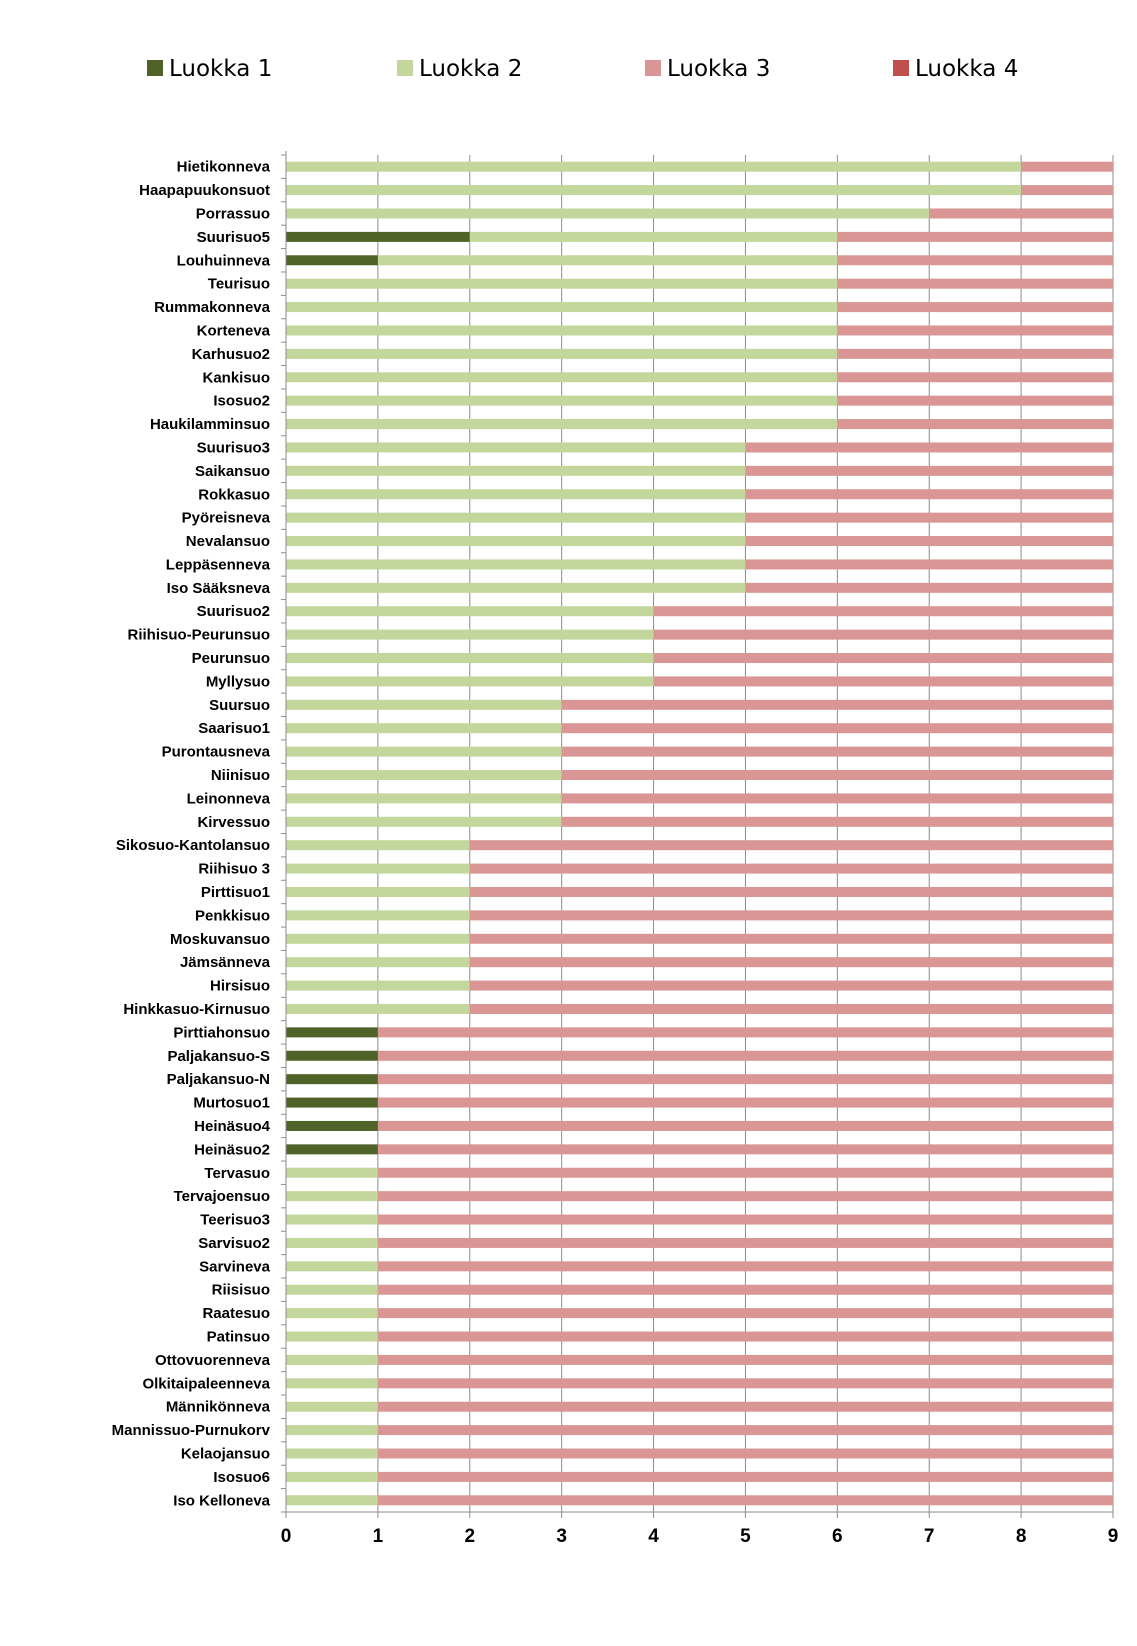 This screenshot has width=1137, height=1646. I want to click on legend-label: Luokka 4, so click(966, 69).